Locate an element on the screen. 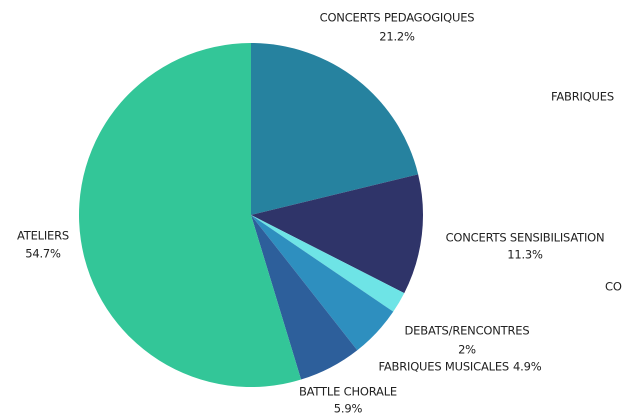  slice-label: DEBATS/RENCONTRES is located at coordinates (467, 331).